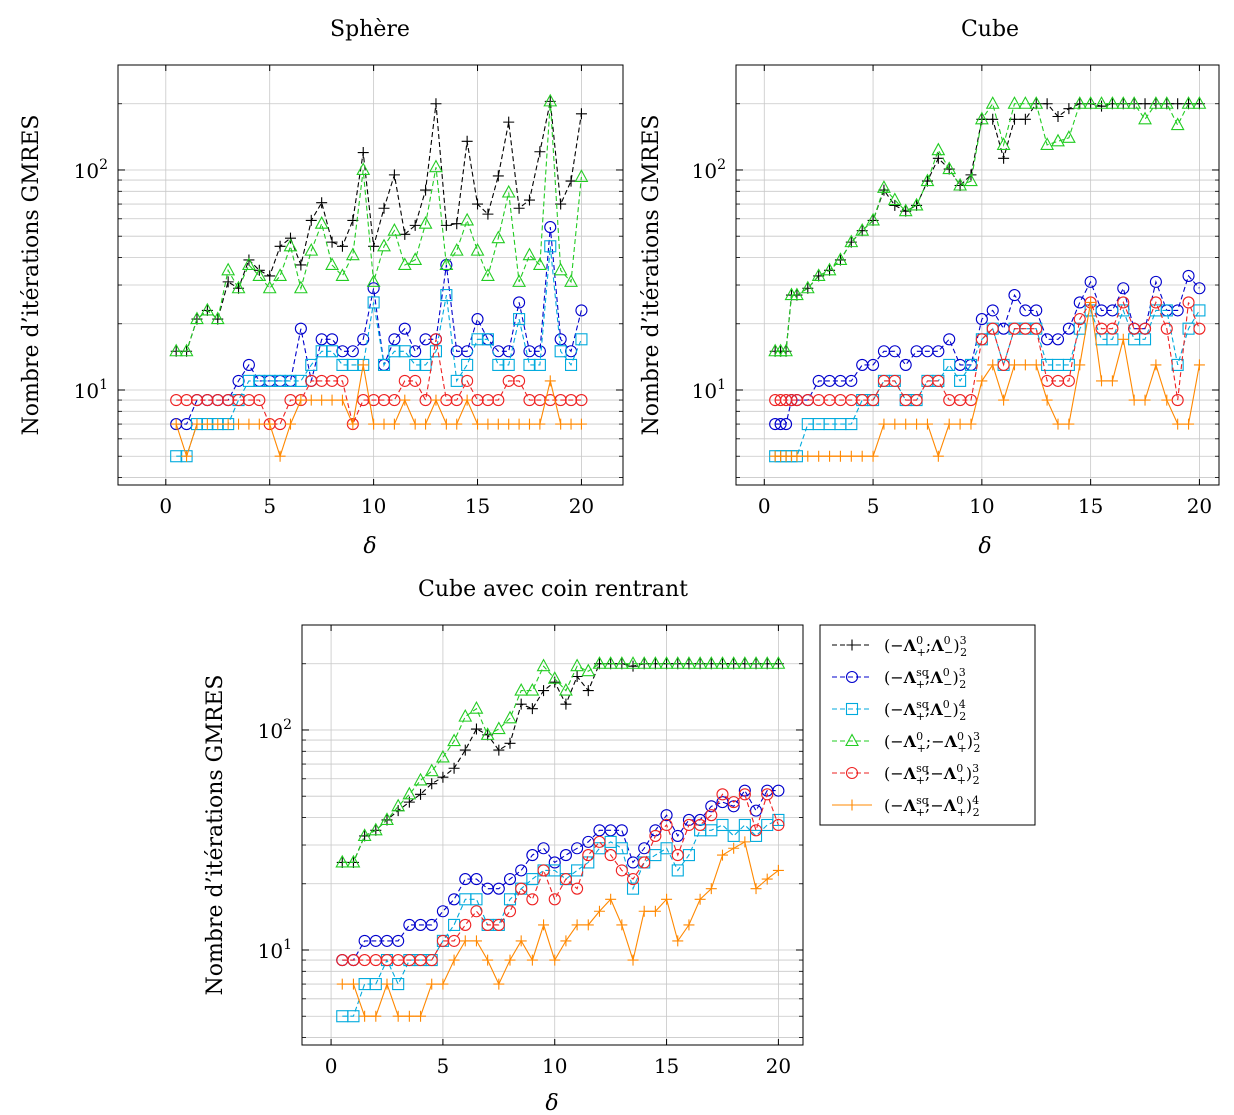 The width and height of the screenshot is (1234, 1115). I want to click on y-tick-exponent: 1, so click(103, 385).